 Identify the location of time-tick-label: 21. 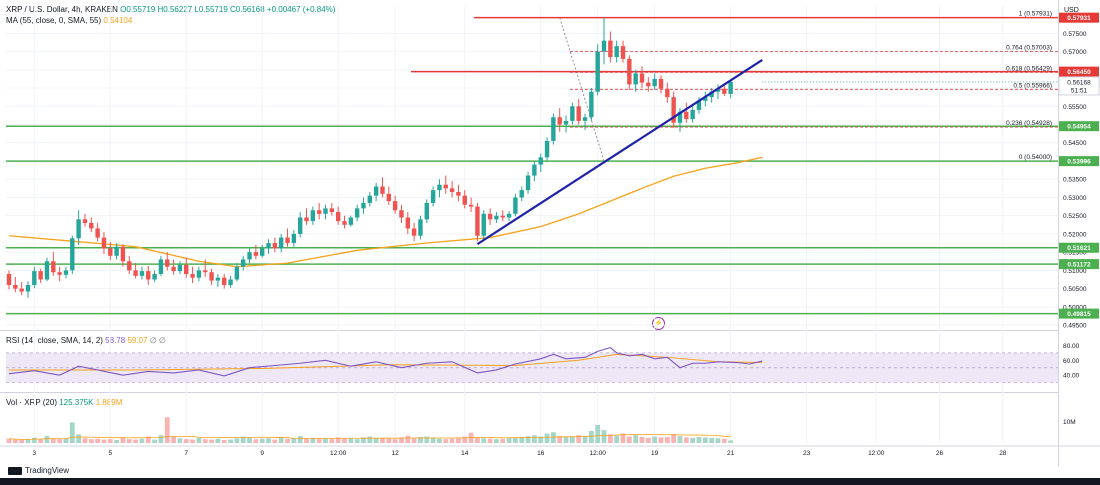
(731, 453).